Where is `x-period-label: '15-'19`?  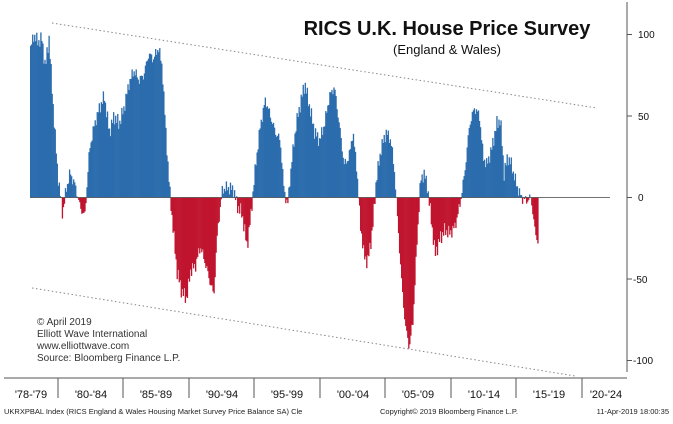 x-period-label: '15-'19 is located at coordinates (549, 395).